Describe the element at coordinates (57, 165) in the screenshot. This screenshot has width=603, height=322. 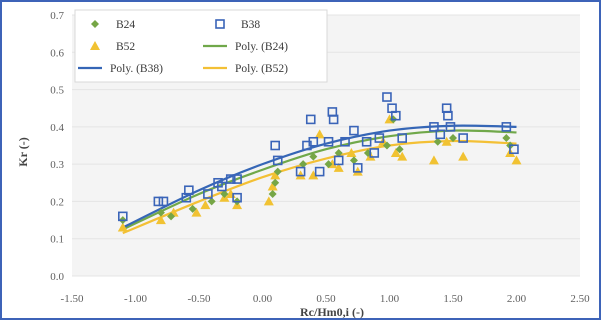
I see `y-tick-label: 0.3` at that location.